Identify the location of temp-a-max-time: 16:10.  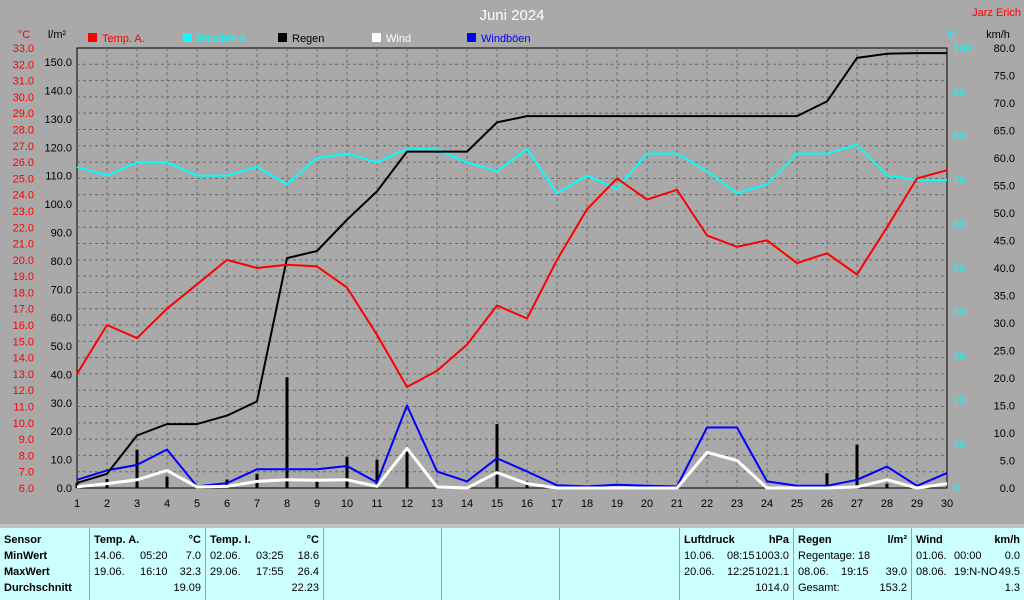
(154, 572).